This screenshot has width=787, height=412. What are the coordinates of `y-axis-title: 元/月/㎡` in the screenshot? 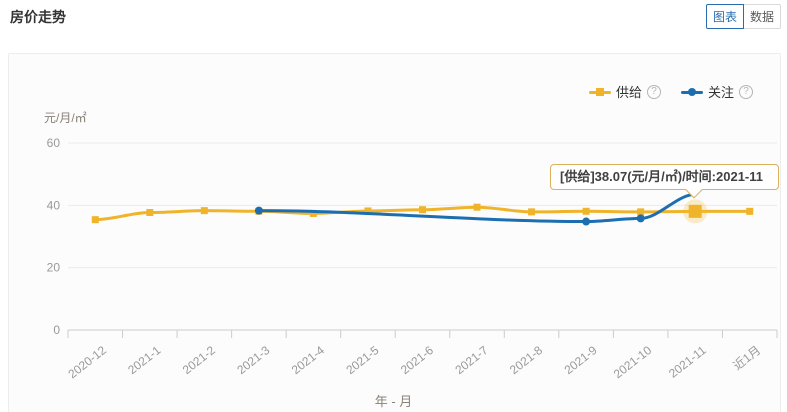 It's located at (65, 118).